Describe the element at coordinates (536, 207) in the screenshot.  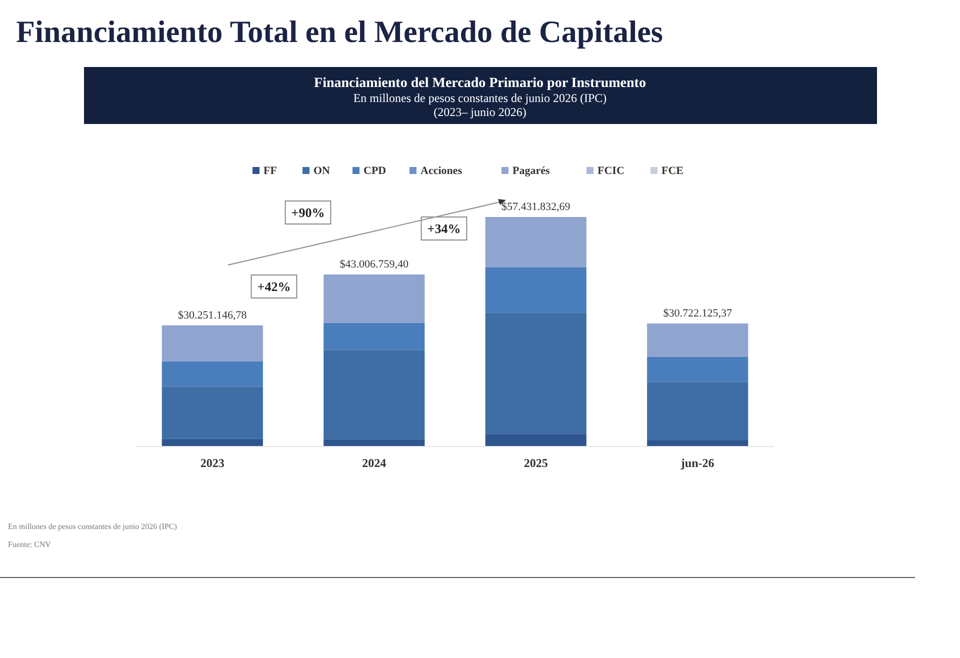
I see `annotation: $57.431.832,69` at that location.